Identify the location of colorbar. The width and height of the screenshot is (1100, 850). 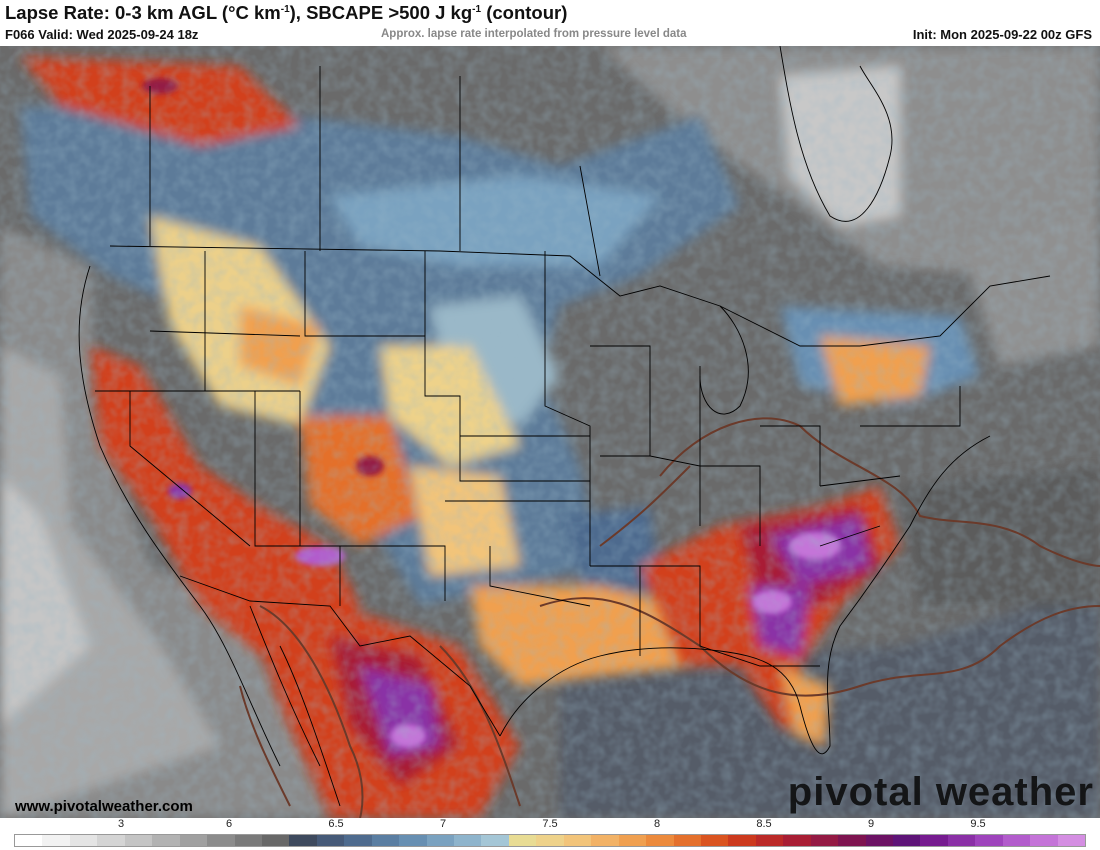
(550, 840).